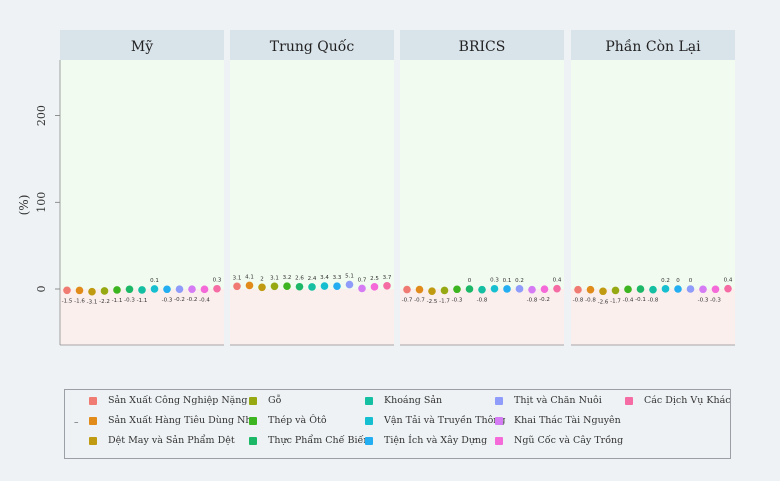 Image resolution: width=780 pixels, height=481 pixels. Describe the element at coordinates (92, 303) in the screenshot. I see `data-label: -3.1` at that location.